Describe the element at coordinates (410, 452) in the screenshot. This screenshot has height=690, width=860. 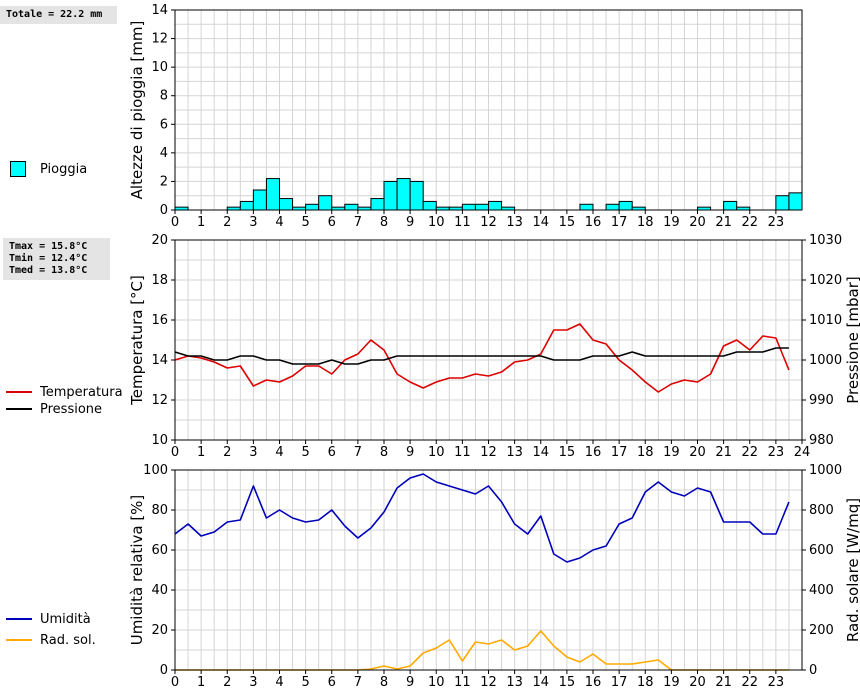
I see `x-tick-label-temp: 9` at that location.